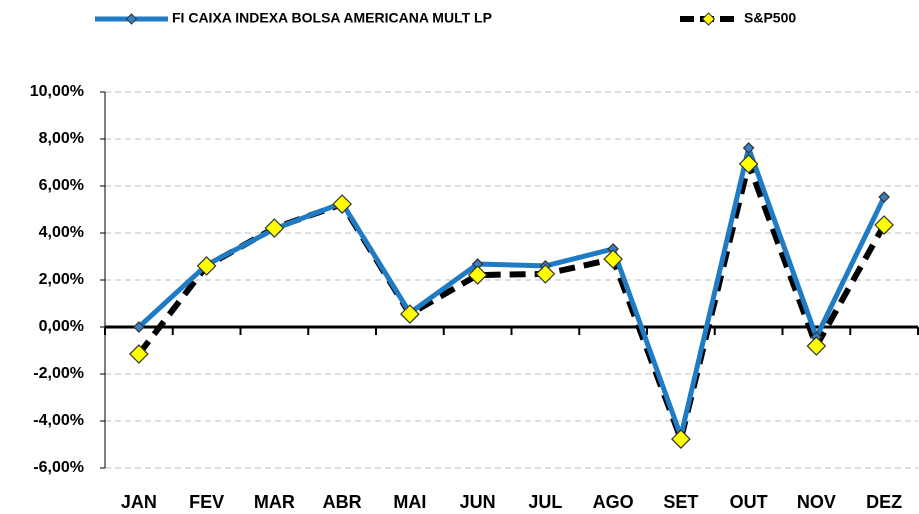 The width and height of the screenshot is (919, 514). Describe the element at coordinates (332, 18) in the screenshot. I see `legend-label: FI CAIXA INDEXA BOLSA AMERICANA MULT LP` at that location.